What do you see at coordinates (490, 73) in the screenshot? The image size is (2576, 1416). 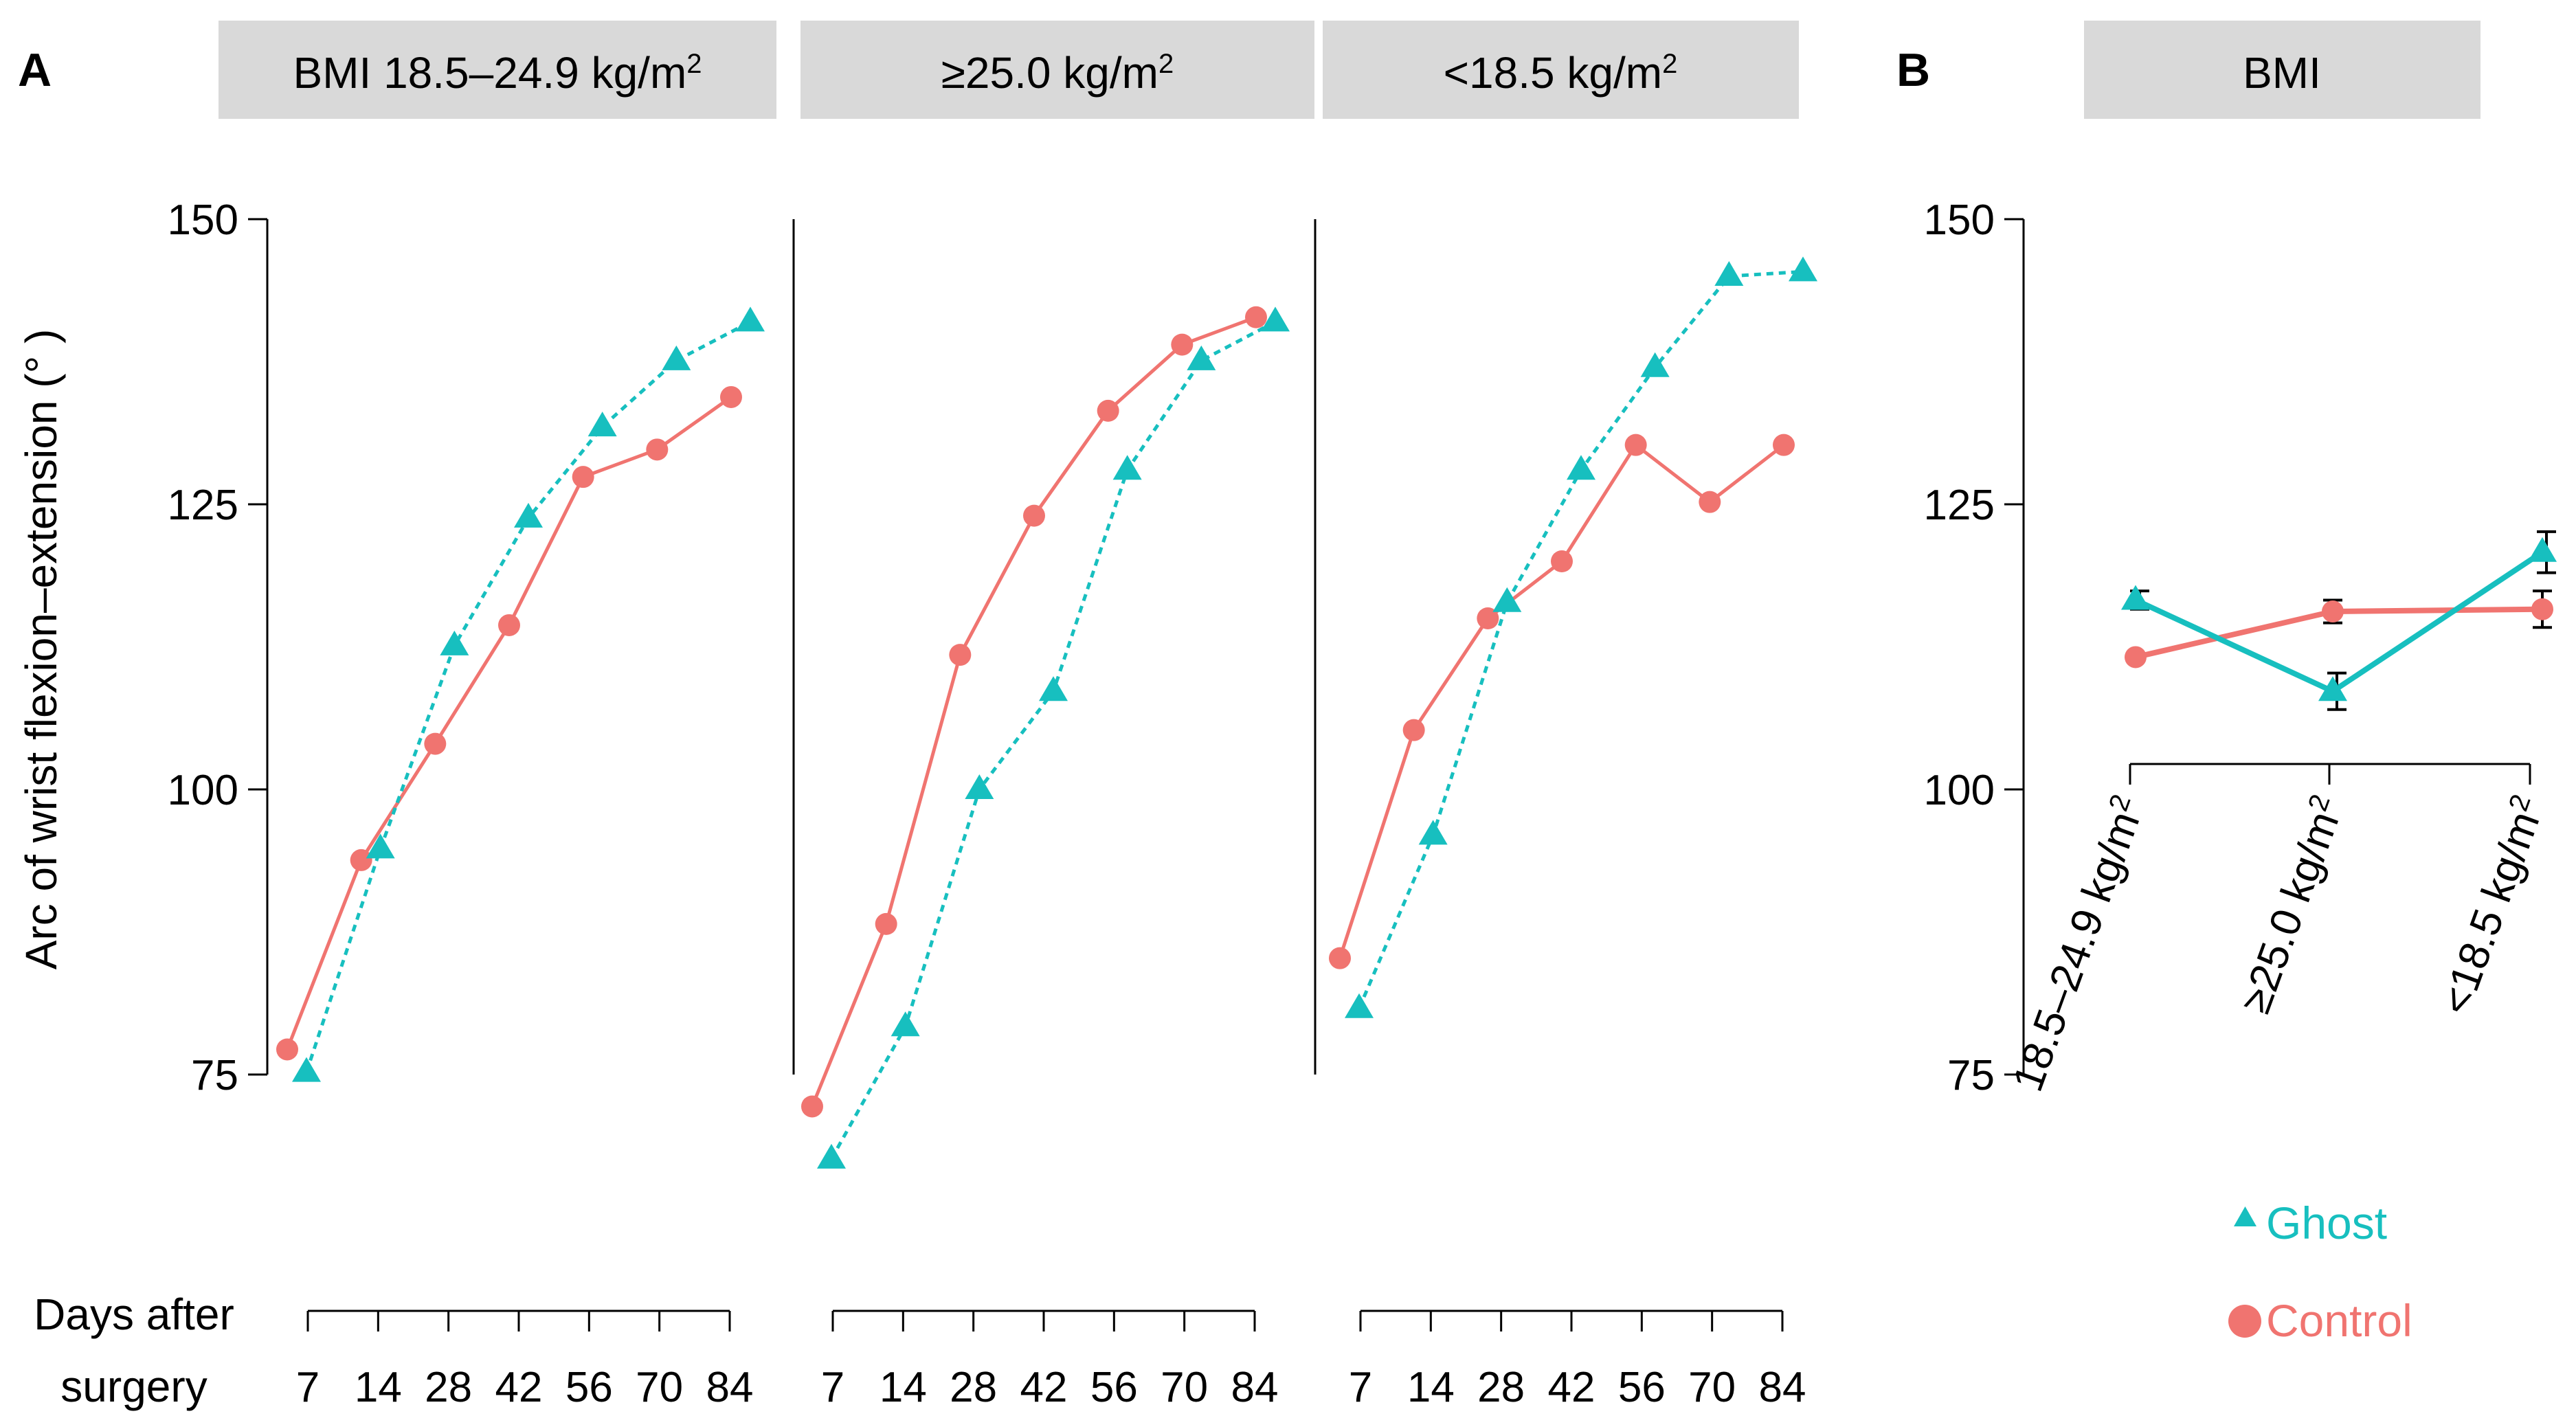 I see `strip-panel-1-text: BMI 18.5–24.9 kg/m` at bounding box center [490, 73].